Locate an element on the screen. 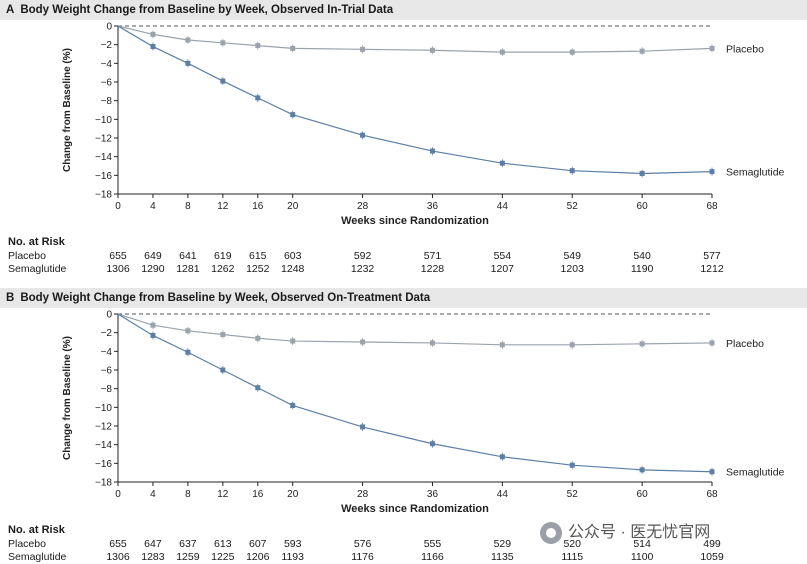  panel-b-xtick-label: 60 is located at coordinates (643, 494).